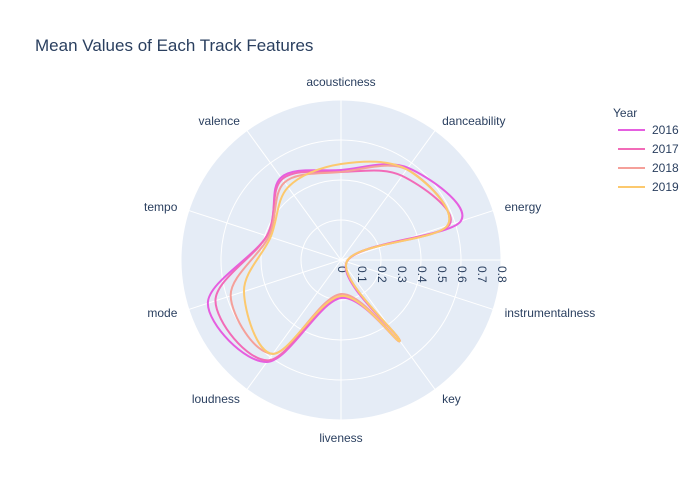 The height and width of the screenshot is (500, 700). Describe the element at coordinates (340, 82) in the screenshot. I see `angular-axis-label: acousticness` at that location.